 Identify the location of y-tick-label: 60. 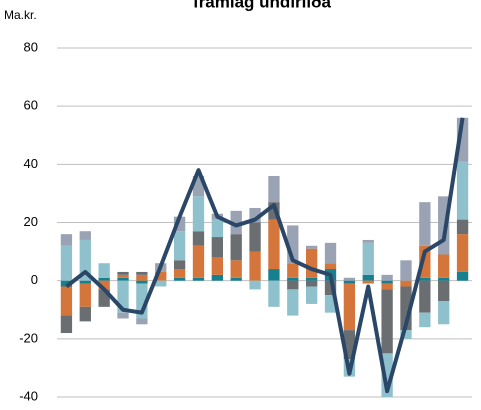
(31, 105).